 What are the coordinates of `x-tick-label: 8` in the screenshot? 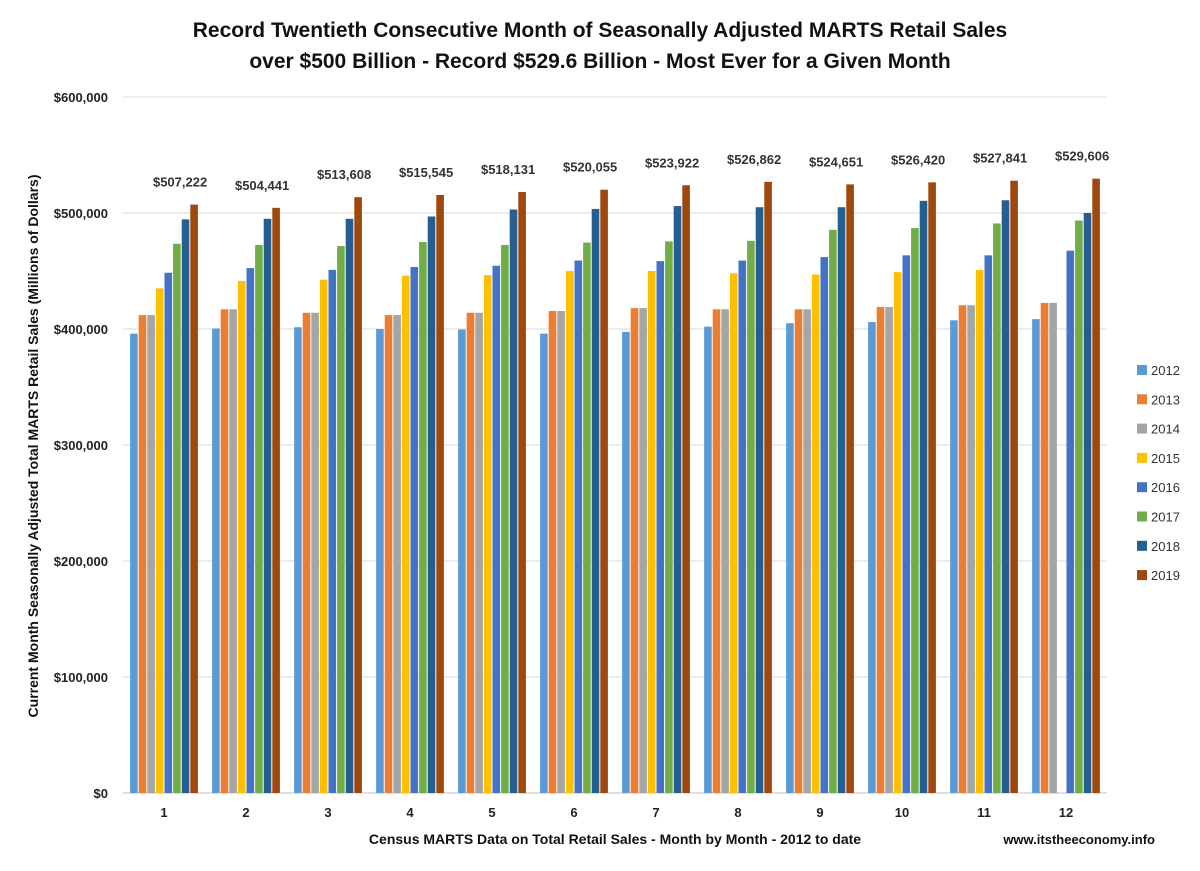 It's located at (737, 812).